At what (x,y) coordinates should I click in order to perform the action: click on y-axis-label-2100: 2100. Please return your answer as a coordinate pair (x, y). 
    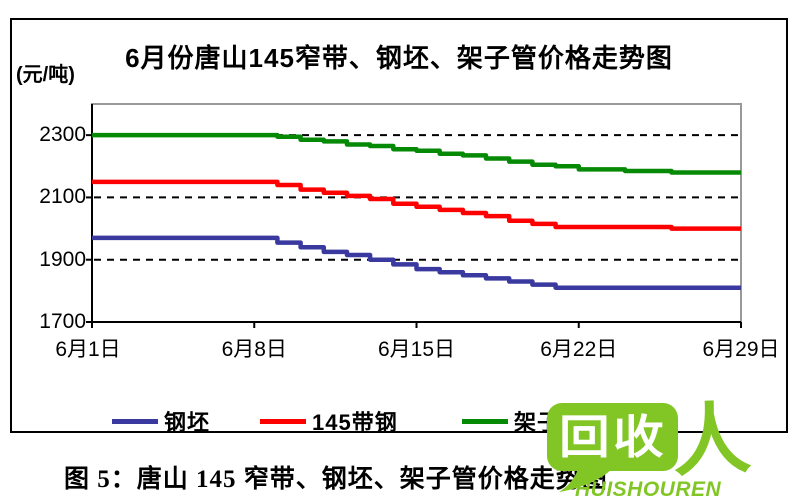
    Looking at the image, I should click on (62, 197).